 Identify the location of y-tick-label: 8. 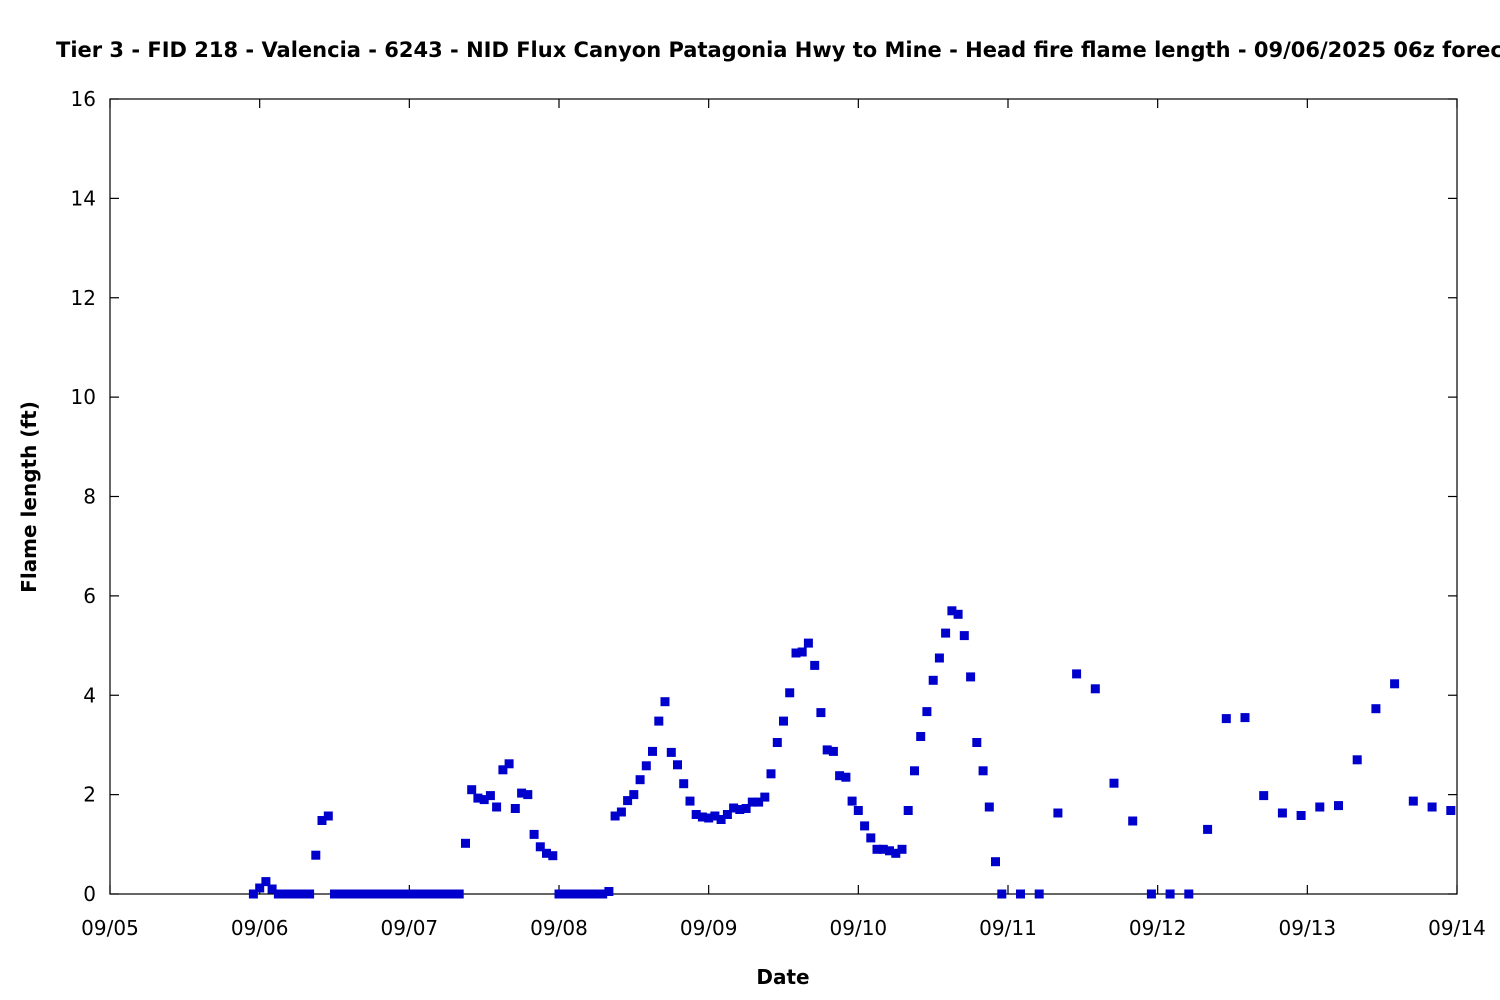
(89, 497).